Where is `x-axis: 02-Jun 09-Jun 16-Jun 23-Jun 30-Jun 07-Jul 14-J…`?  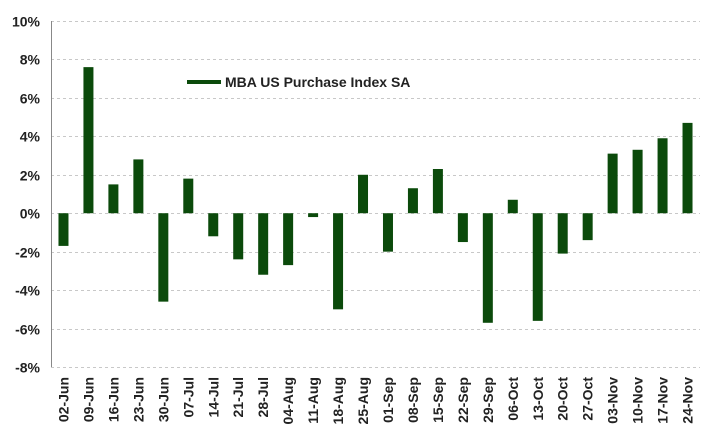
x-axis: 02-Jun 09-Jun 16-Jun 23-Jun 30-Jun 07-Jul 14-J… is located at coordinates (375, 401).